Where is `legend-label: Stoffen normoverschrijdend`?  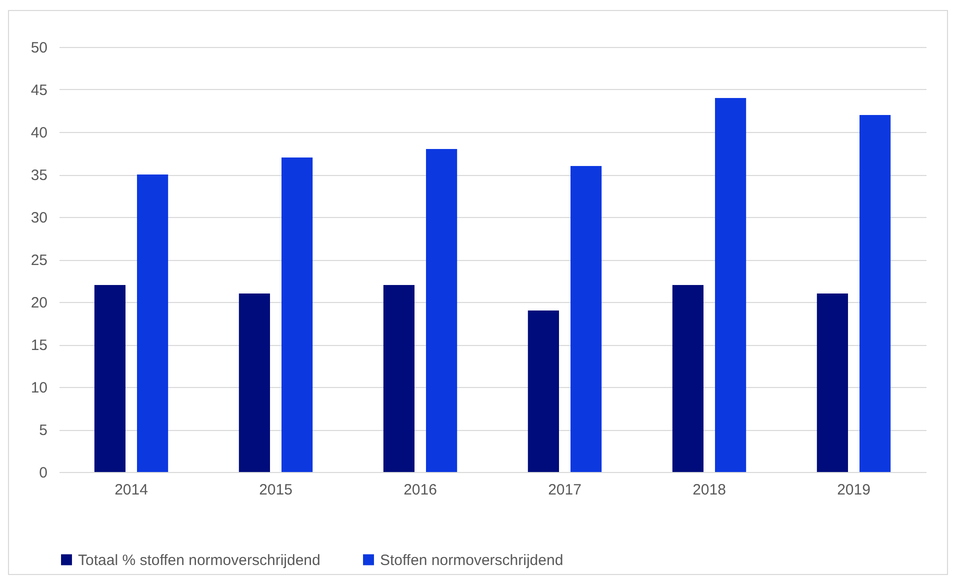
legend-label: Stoffen normoverschrijdend is located at coordinates (472, 560).